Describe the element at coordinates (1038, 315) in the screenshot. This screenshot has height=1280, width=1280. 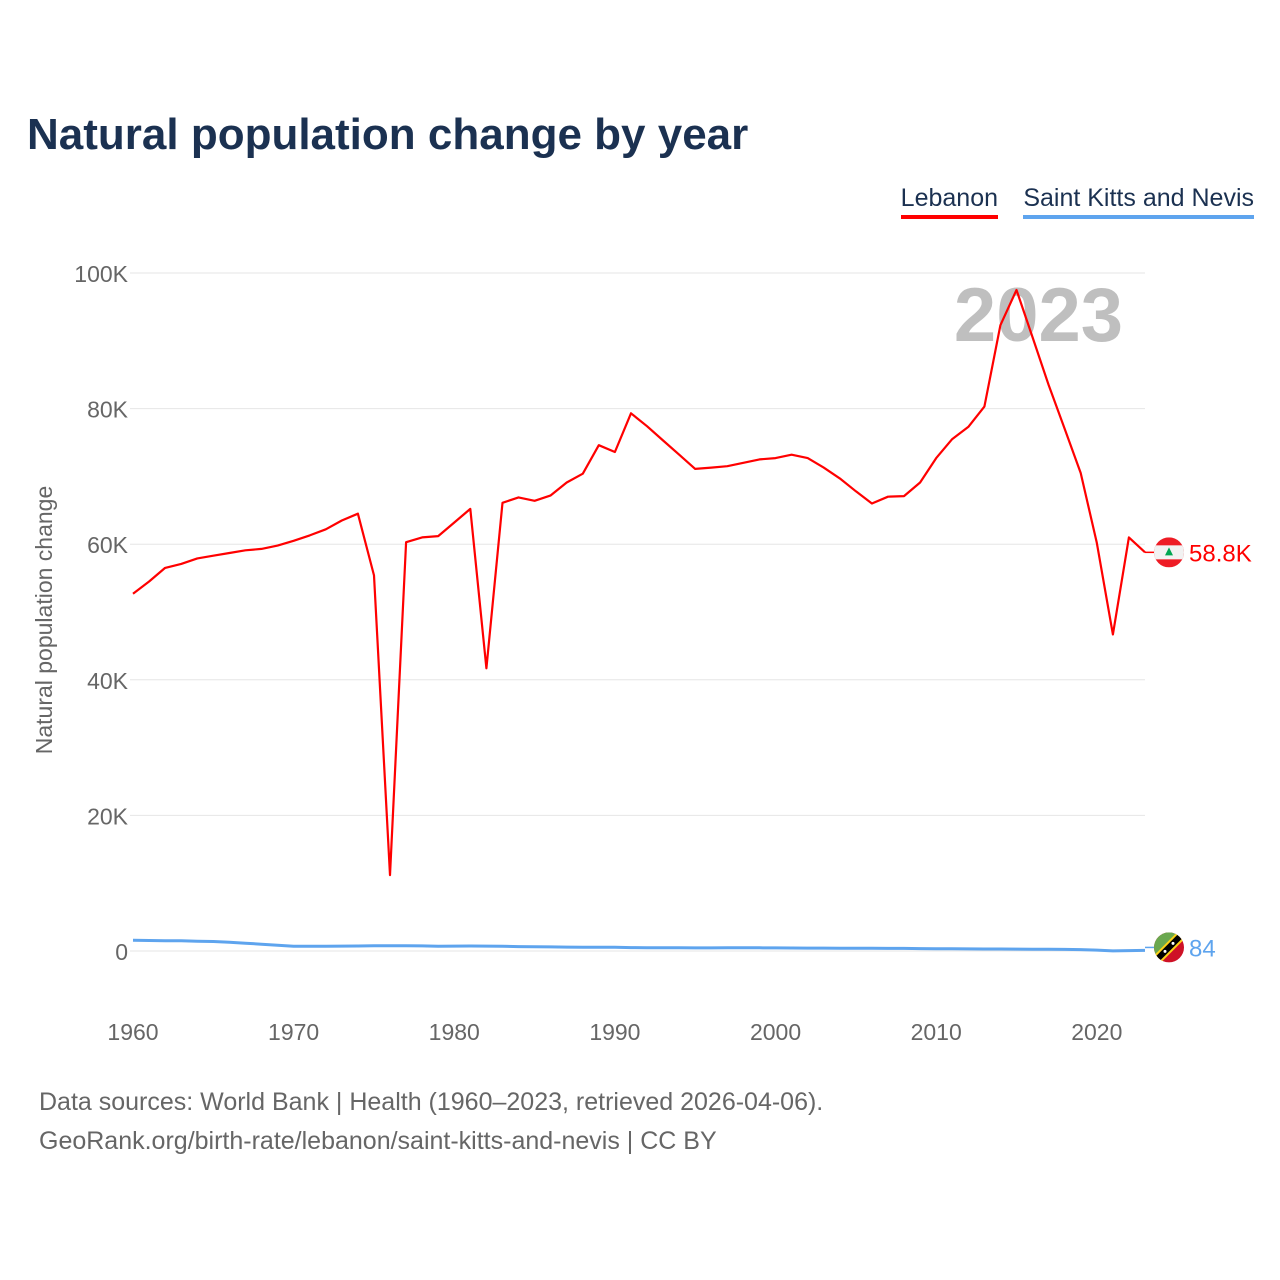
I see `year-watermark: 2023` at that location.